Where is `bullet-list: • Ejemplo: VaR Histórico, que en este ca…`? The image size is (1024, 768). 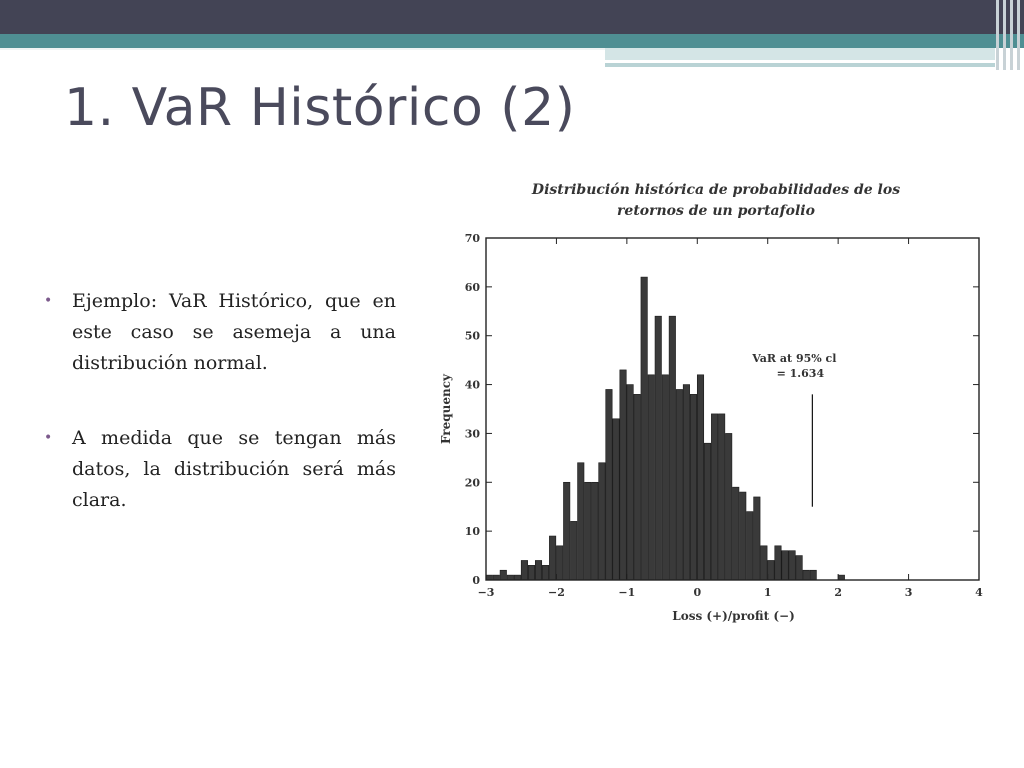 bullet-list: • Ejemplo: VaR Histórico, que en este ca… is located at coordinates (219, 423).